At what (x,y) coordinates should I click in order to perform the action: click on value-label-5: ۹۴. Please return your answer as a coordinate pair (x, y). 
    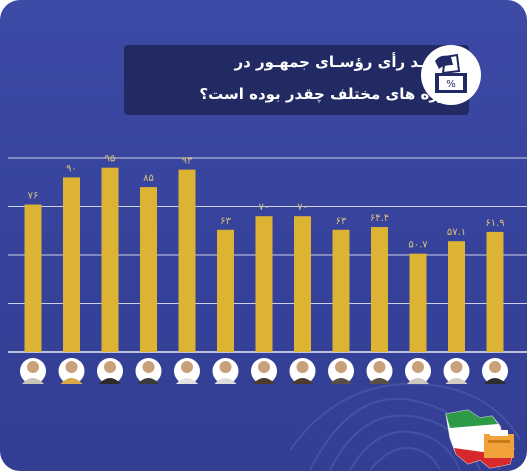
    Looking at the image, I should click on (187, 161).